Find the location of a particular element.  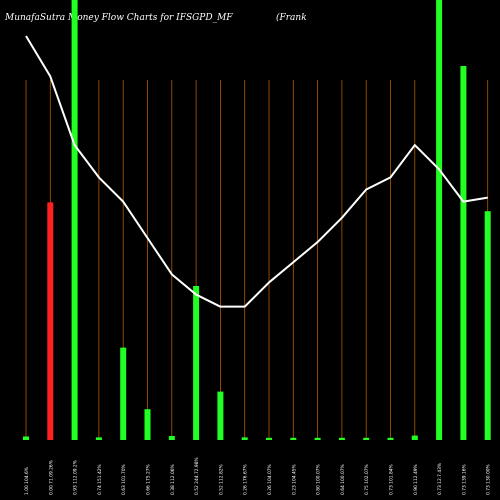

x-tick-label-12: 0.80 100.07% is located at coordinates (319, 479).